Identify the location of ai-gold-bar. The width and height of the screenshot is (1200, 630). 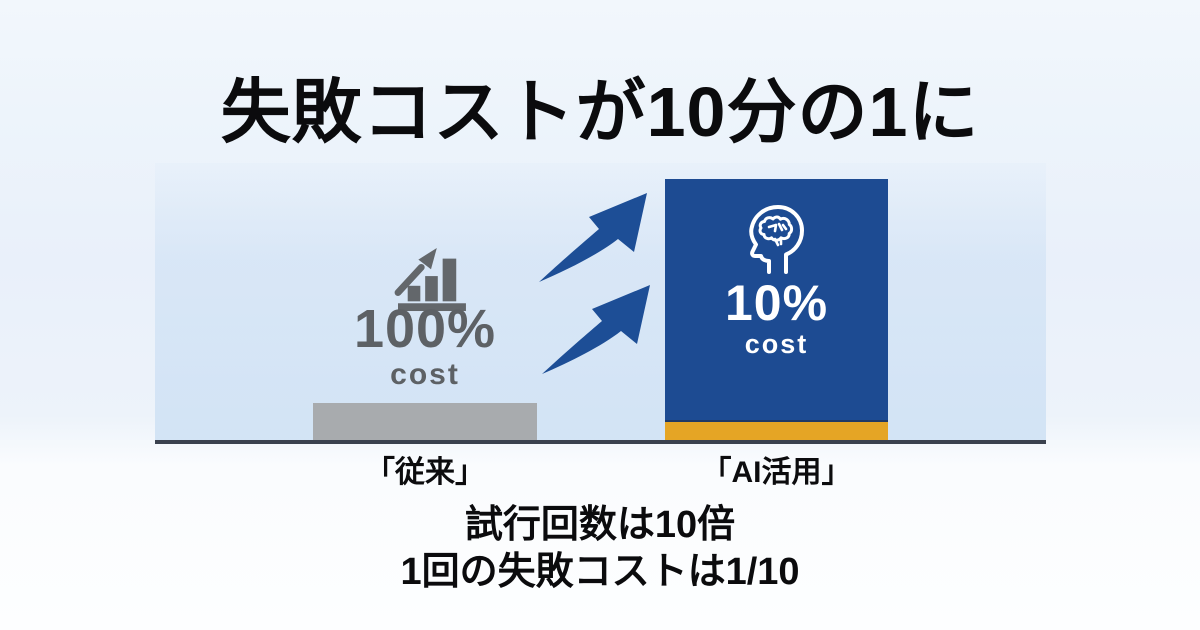
(776, 431).